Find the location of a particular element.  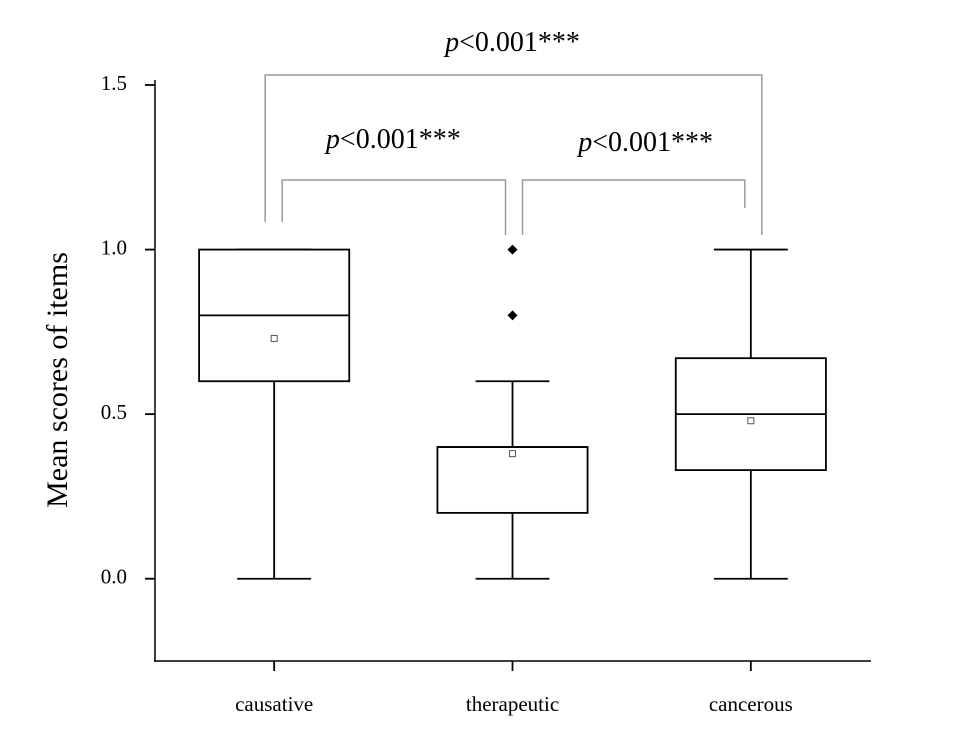

y-axis-label: Mean scores of items is located at coordinates (57, 380).